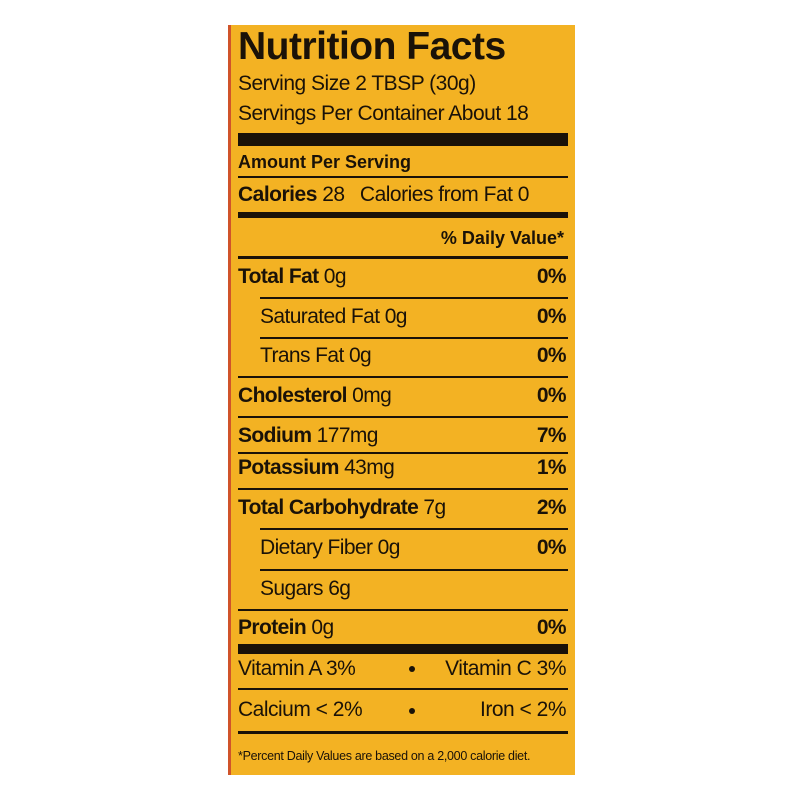 Image resolution: width=800 pixels, height=800 pixels. I want to click on nutrient-row: Dietary Fiber 0g 0%, so click(403, 548).